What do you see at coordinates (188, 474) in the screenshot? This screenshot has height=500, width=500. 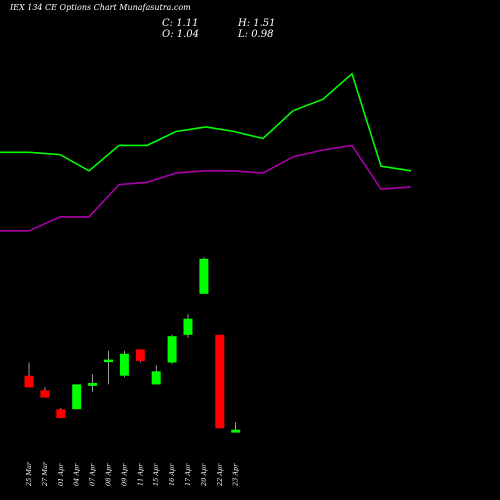 I see `date-label: 17 Apr` at bounding box center [188, 474].